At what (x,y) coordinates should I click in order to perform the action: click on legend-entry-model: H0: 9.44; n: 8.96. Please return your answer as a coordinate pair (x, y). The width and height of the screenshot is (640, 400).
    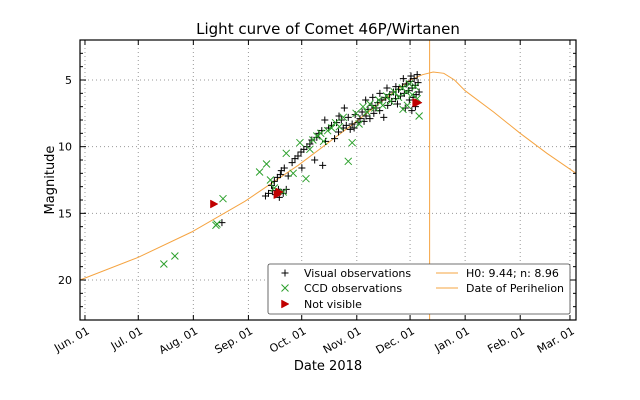
    Looking at the image, I should click on (497, 273).